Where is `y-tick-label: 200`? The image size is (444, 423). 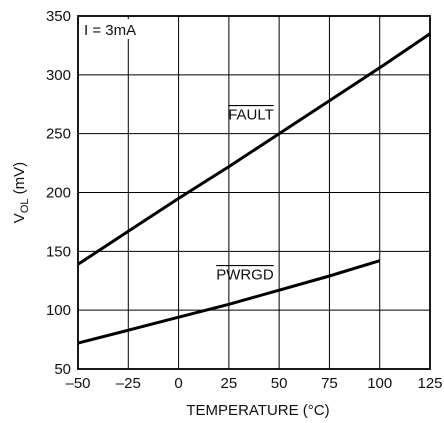
y-tick-label: 200 is located at coordinates (58, 193).